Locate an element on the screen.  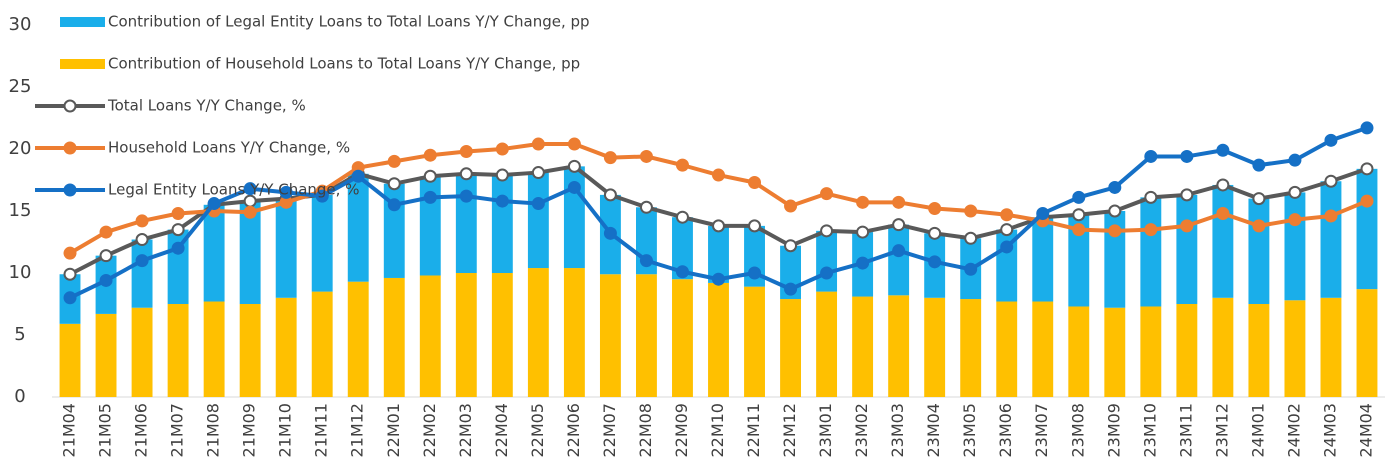
x-tick-label: 23M07 is located at coordinates (1041, 430).